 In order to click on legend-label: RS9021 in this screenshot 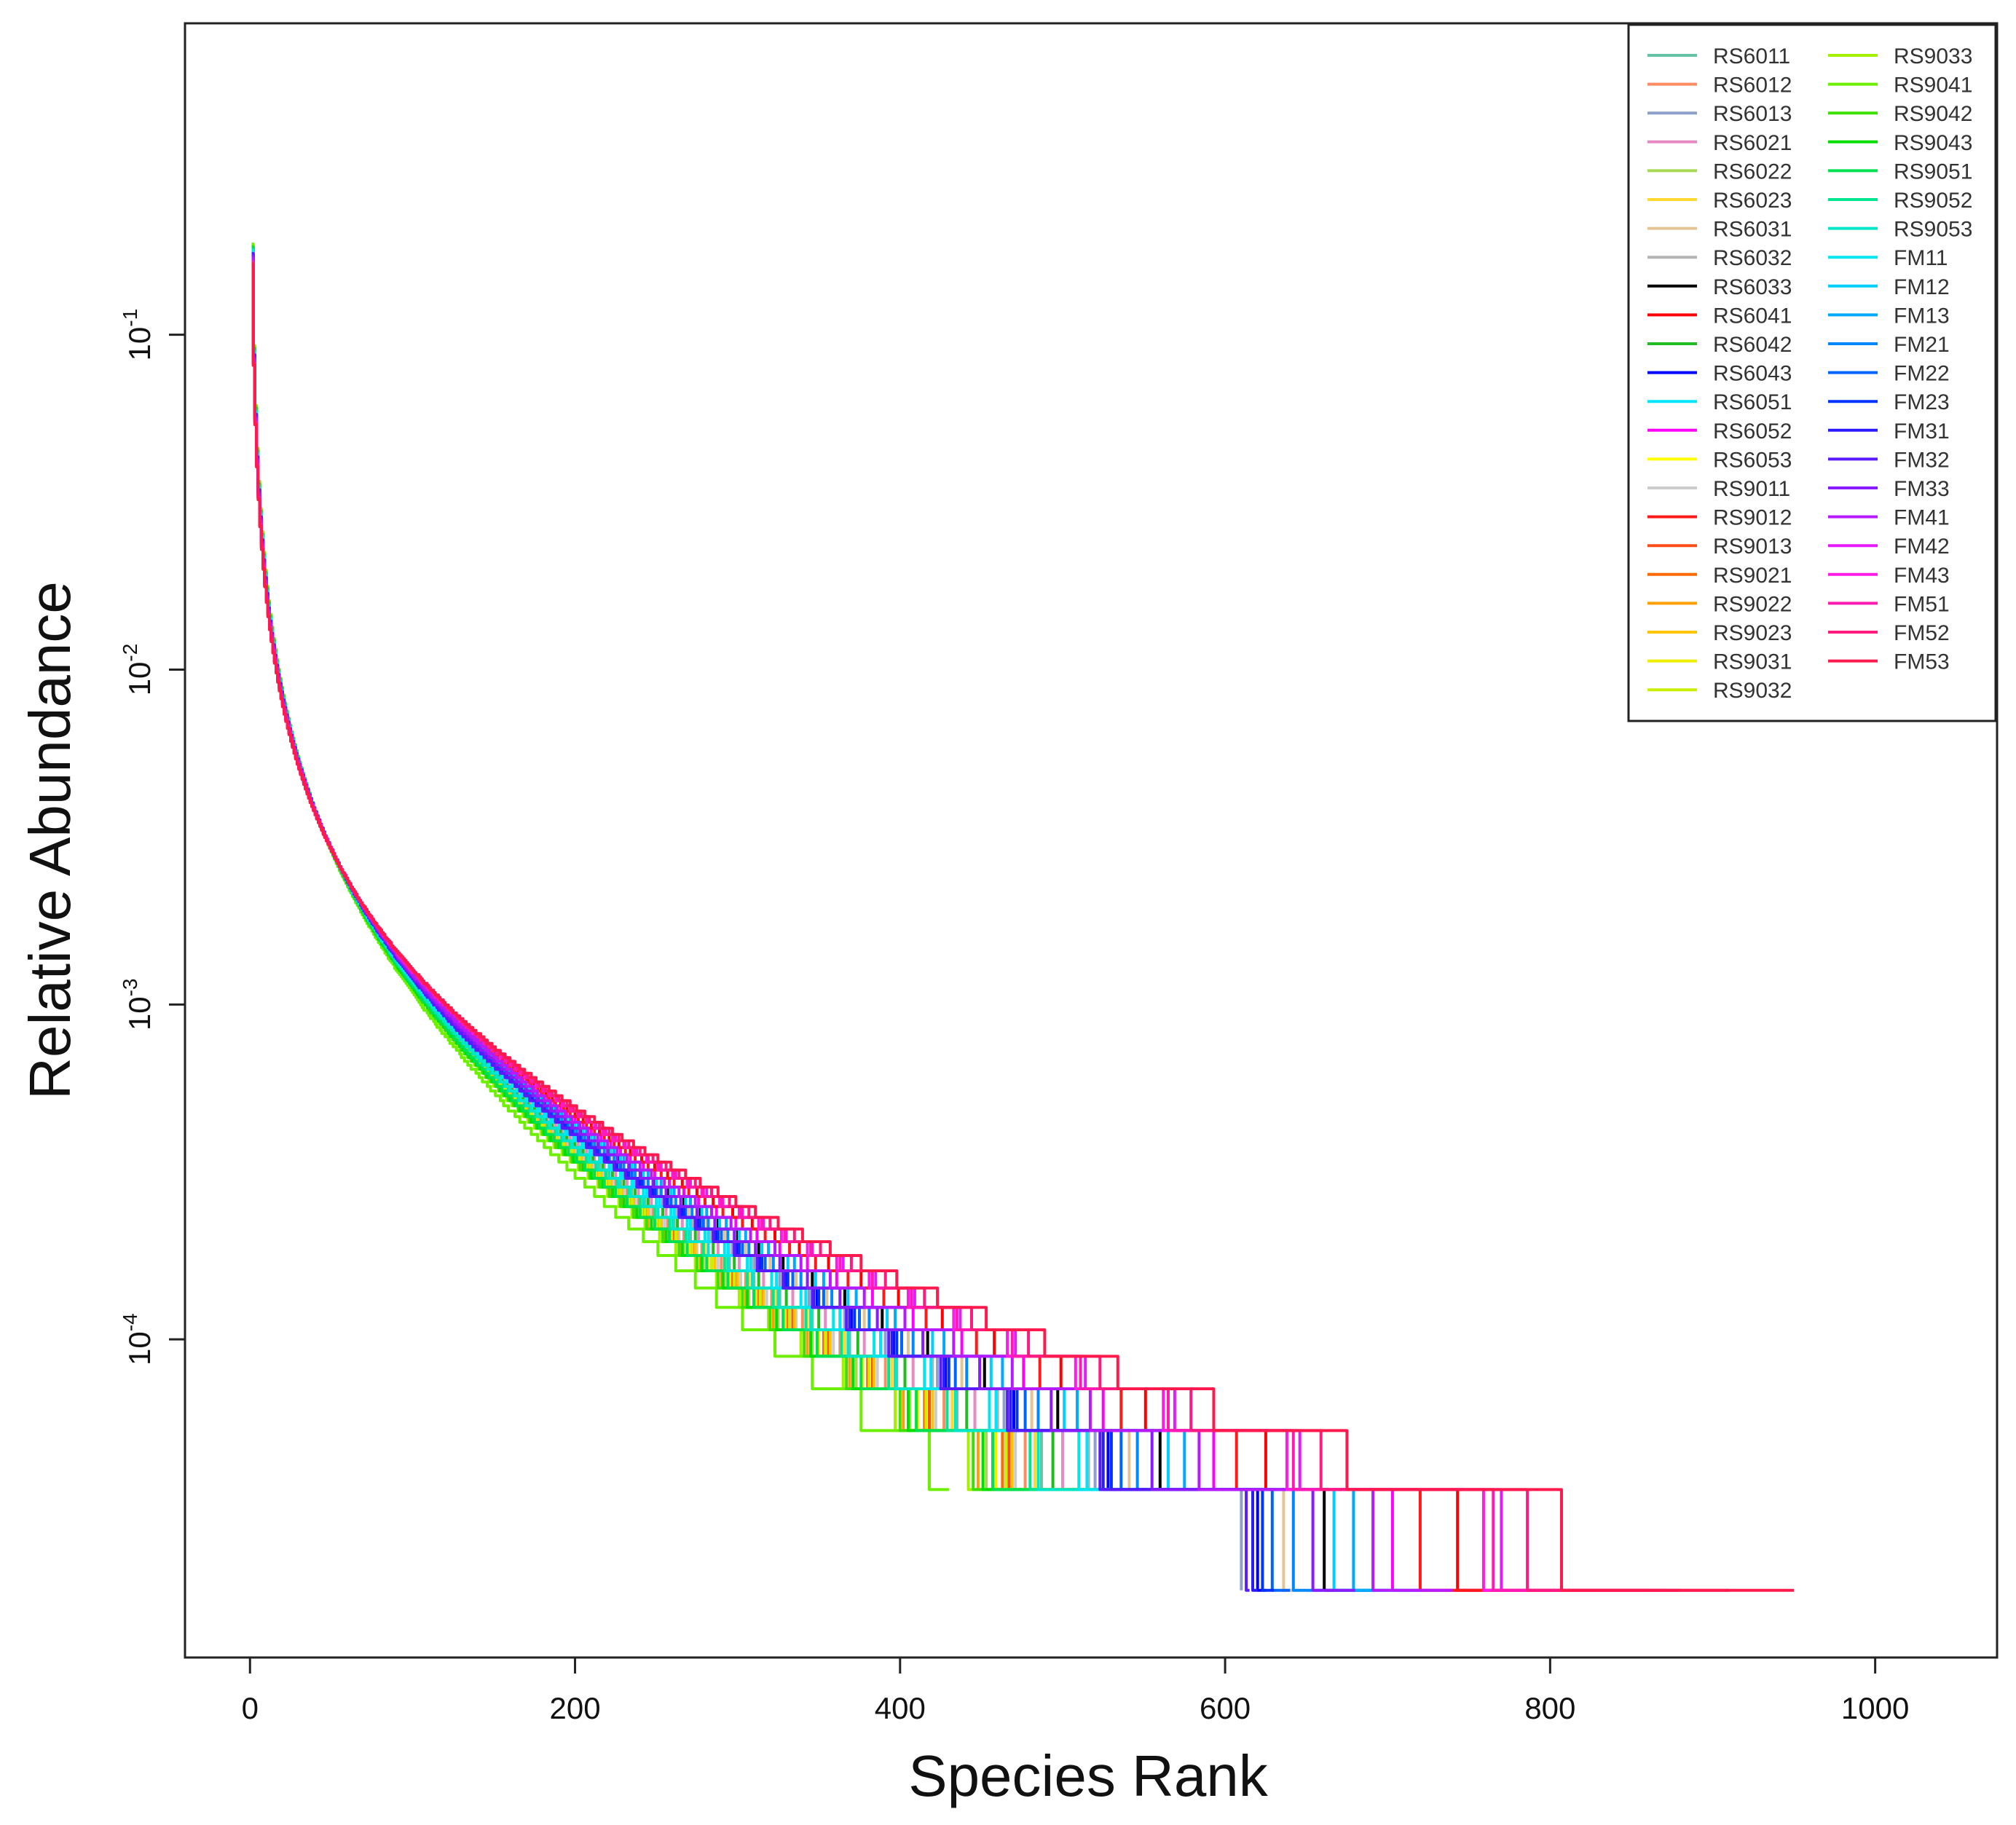, I will do `click(1752, 576)`.